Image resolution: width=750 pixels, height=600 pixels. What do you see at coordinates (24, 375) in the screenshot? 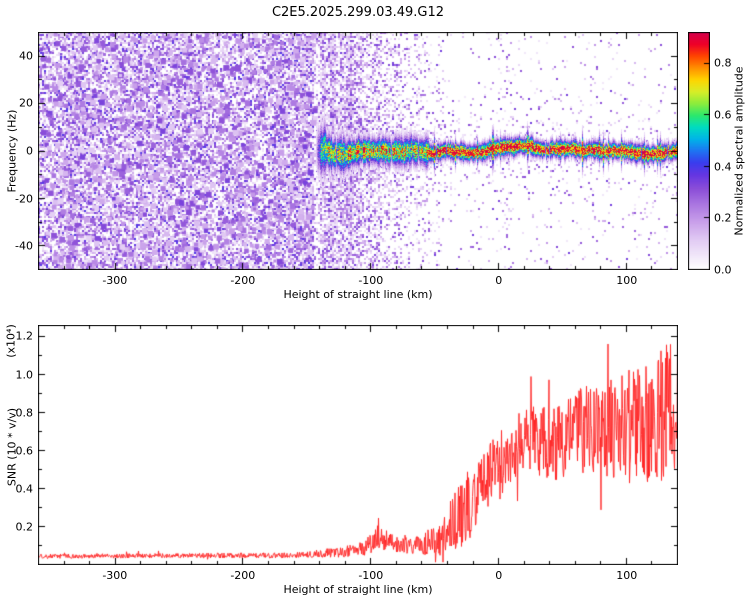
I see `y-tick-label: 1.0` at bounding box center [24, 375].